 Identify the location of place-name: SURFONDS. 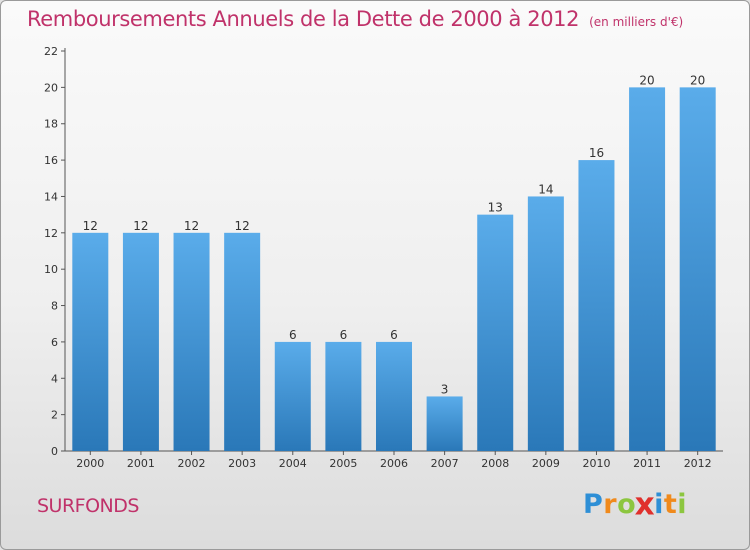
(88, 506).